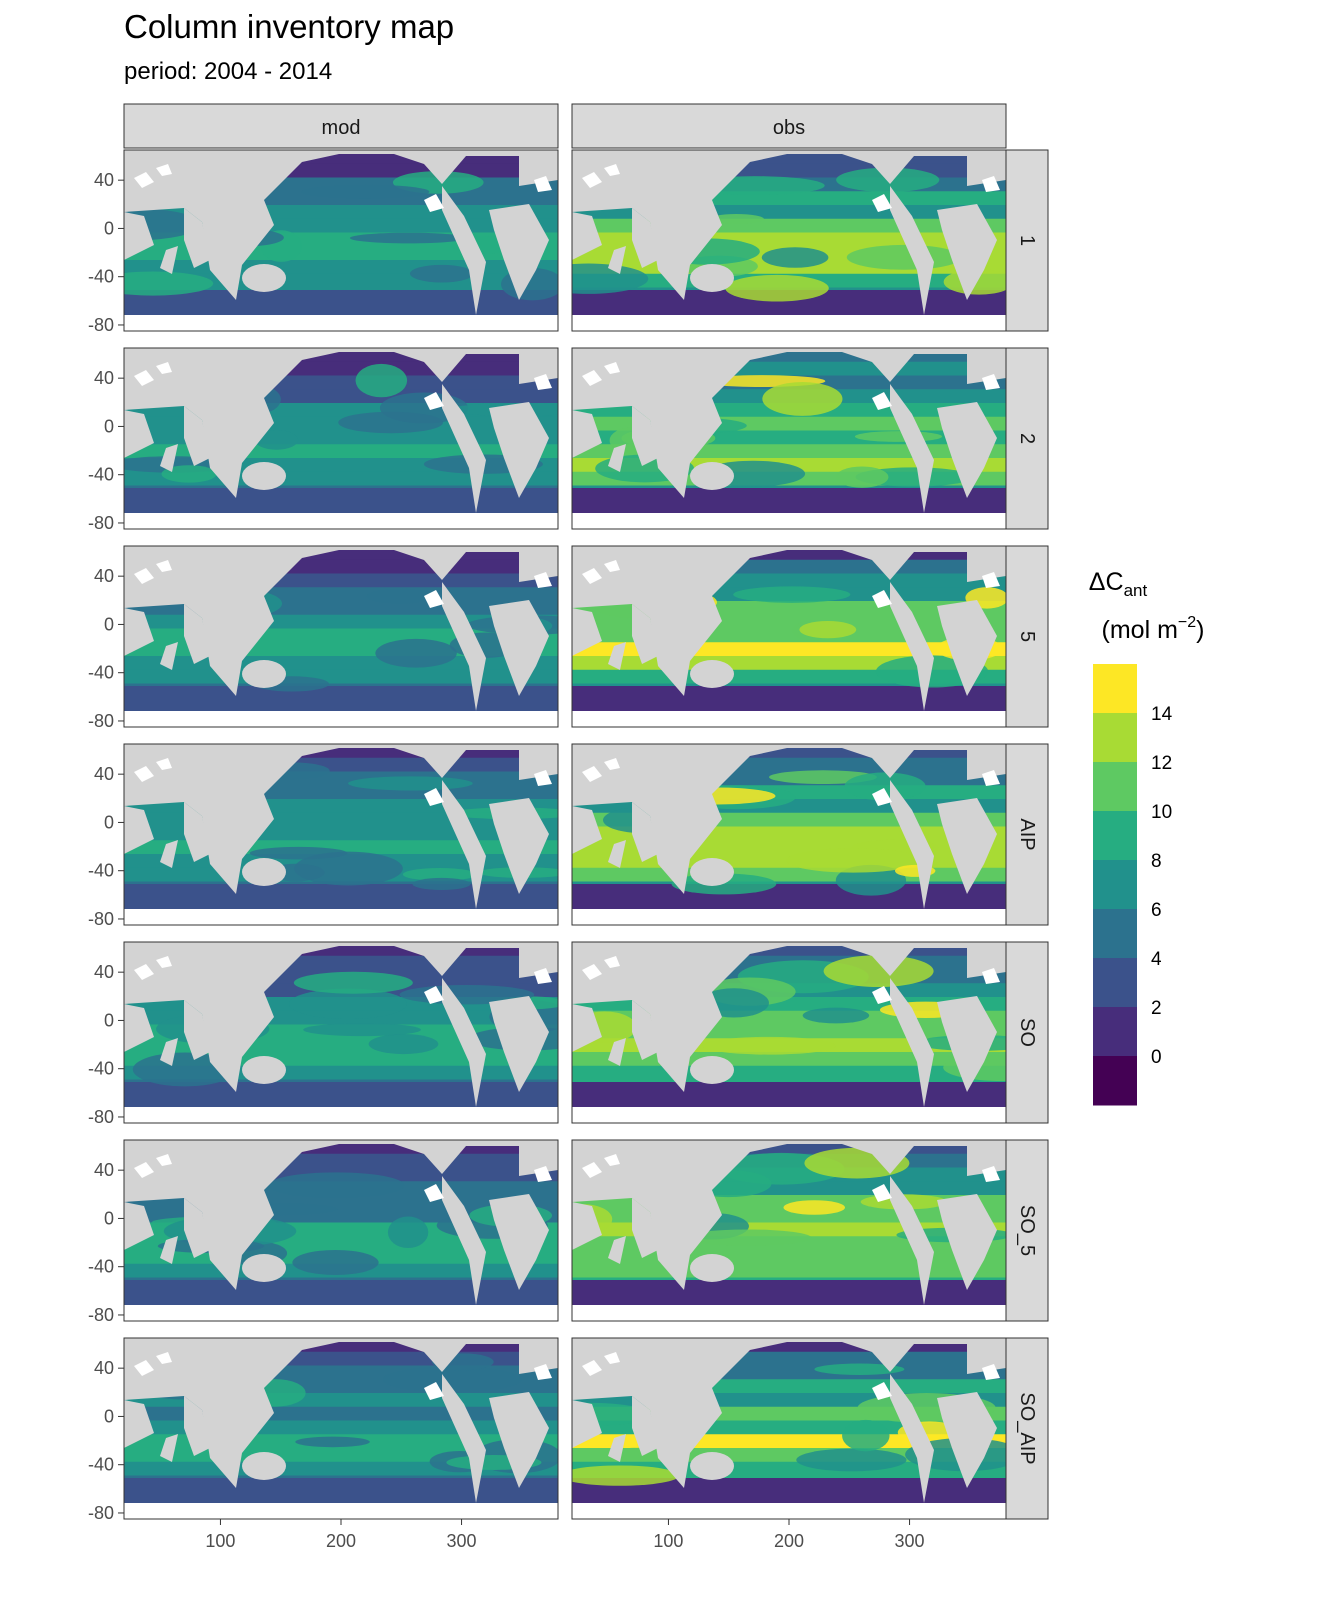 The width and height of the screenshot is (1344, 1612). What do you see at coordinates (228, 71) in the screenshot?
I see `chart-subtitle: period: 2004 - 2014` at bounding box center [228, 71].